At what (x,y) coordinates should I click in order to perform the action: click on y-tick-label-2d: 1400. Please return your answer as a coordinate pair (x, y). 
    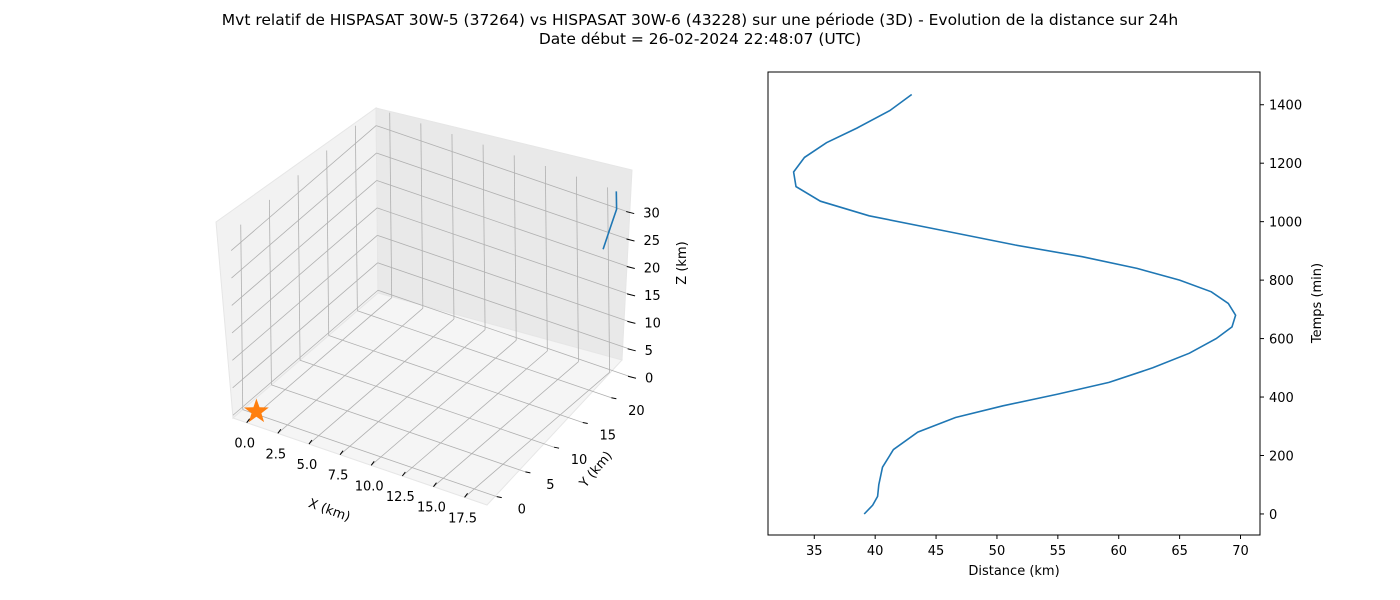
    Looking at the image, I should click on (1285, 106).